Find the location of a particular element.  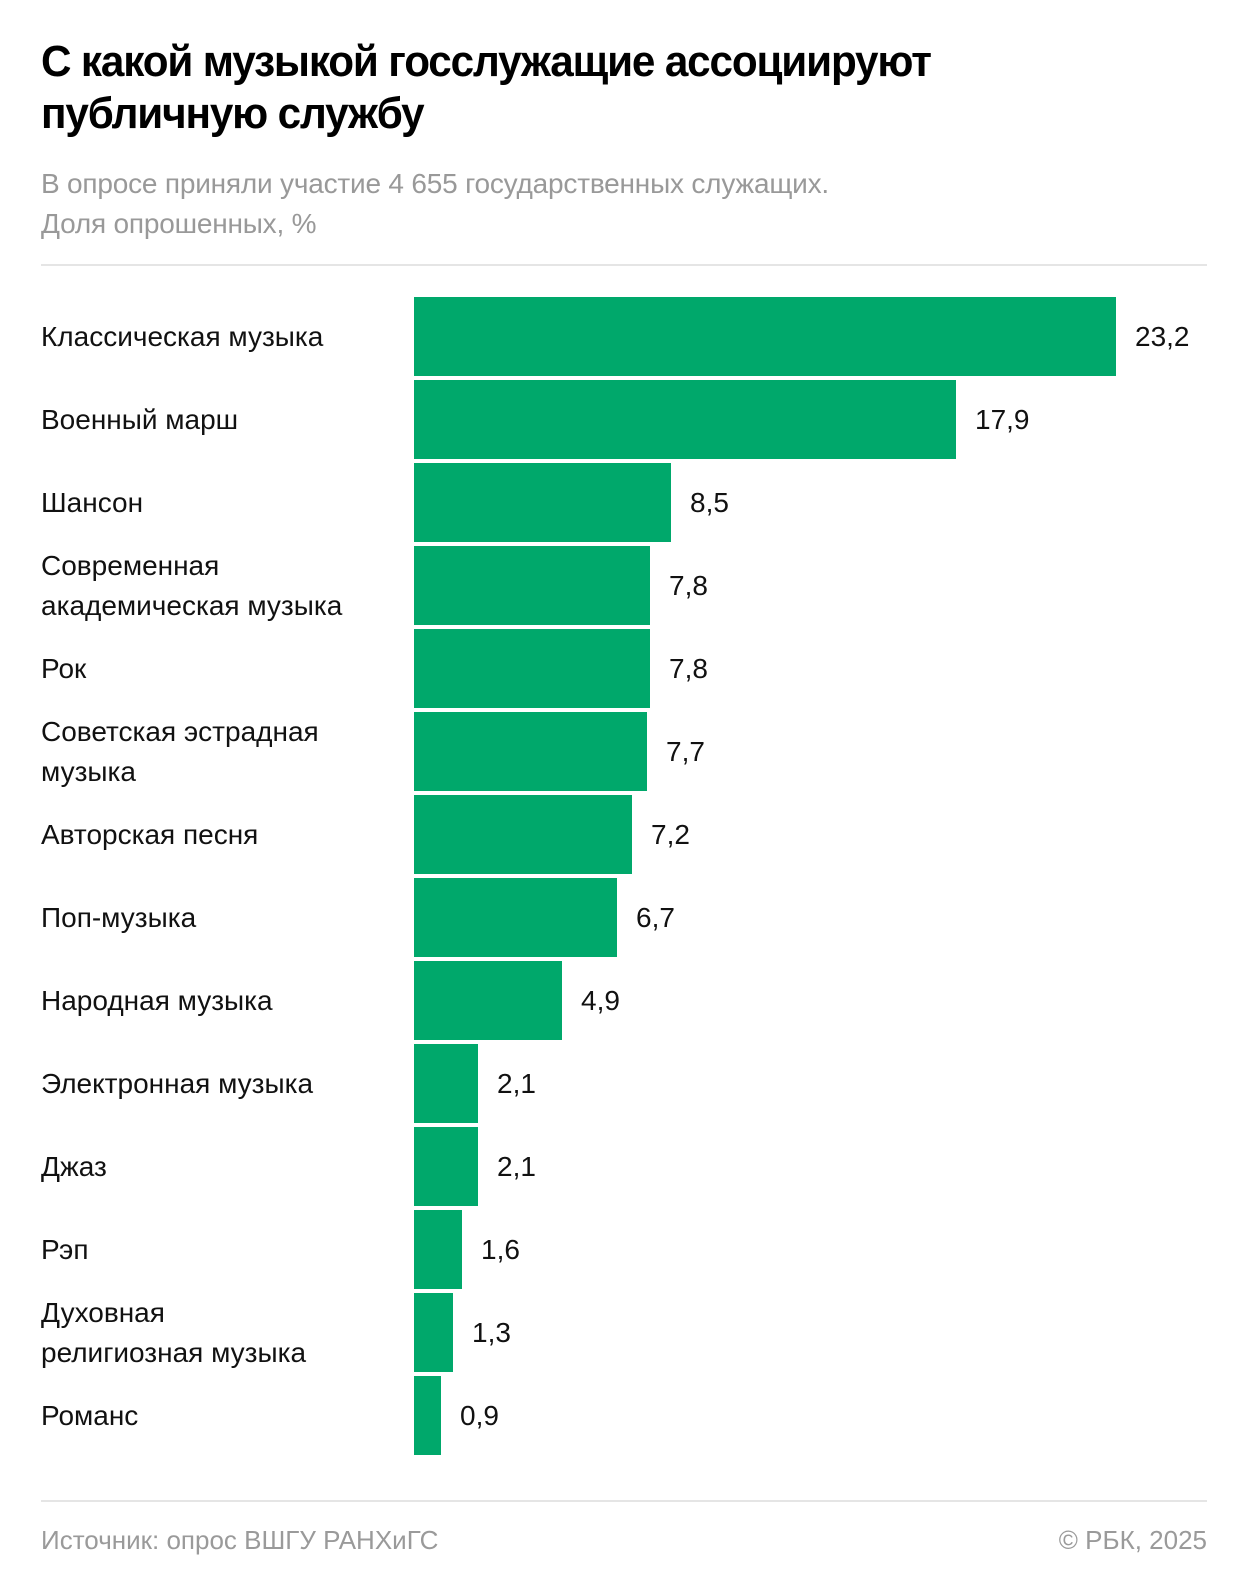

category-label-line: Военный марш is located at coordinates (140, 419).